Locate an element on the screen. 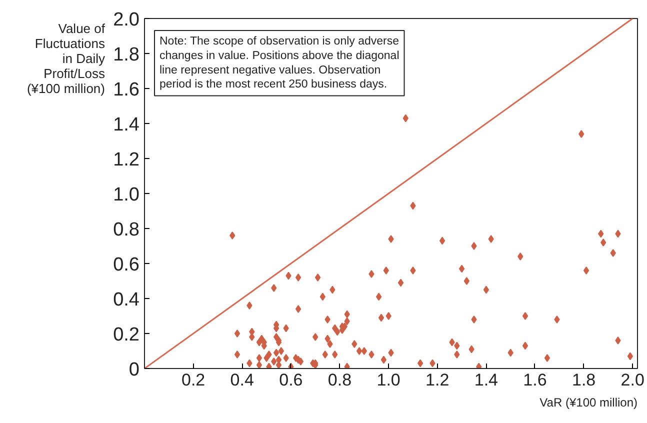  y-tick-label: 0.4 is located at coordinates (126, 300).